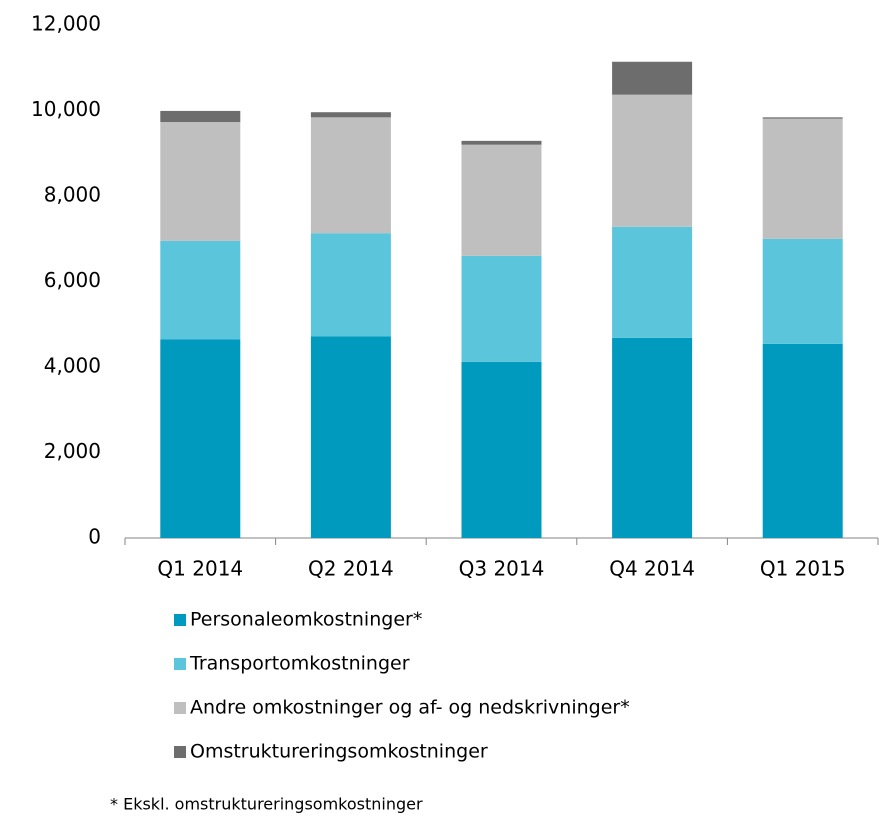 The height and width of the screenshot is (821, 879). Describe the element at coordinates (200, 569) in the screenshot. I see `x-tick-label: Q1 2014` at that location.